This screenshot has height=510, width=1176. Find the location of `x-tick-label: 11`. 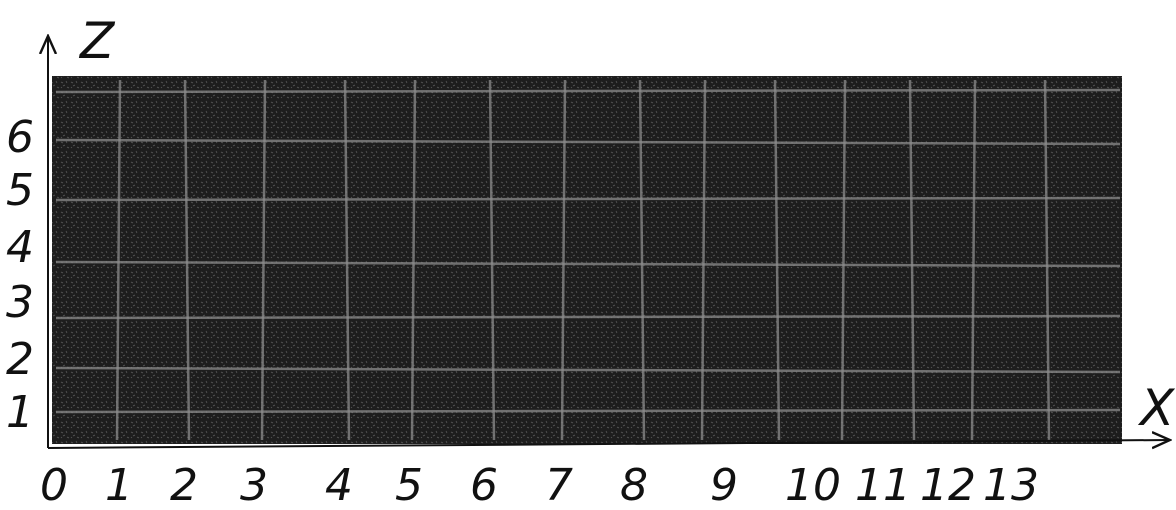

x-tick-label: 11 is located at coordinates (883, 485).